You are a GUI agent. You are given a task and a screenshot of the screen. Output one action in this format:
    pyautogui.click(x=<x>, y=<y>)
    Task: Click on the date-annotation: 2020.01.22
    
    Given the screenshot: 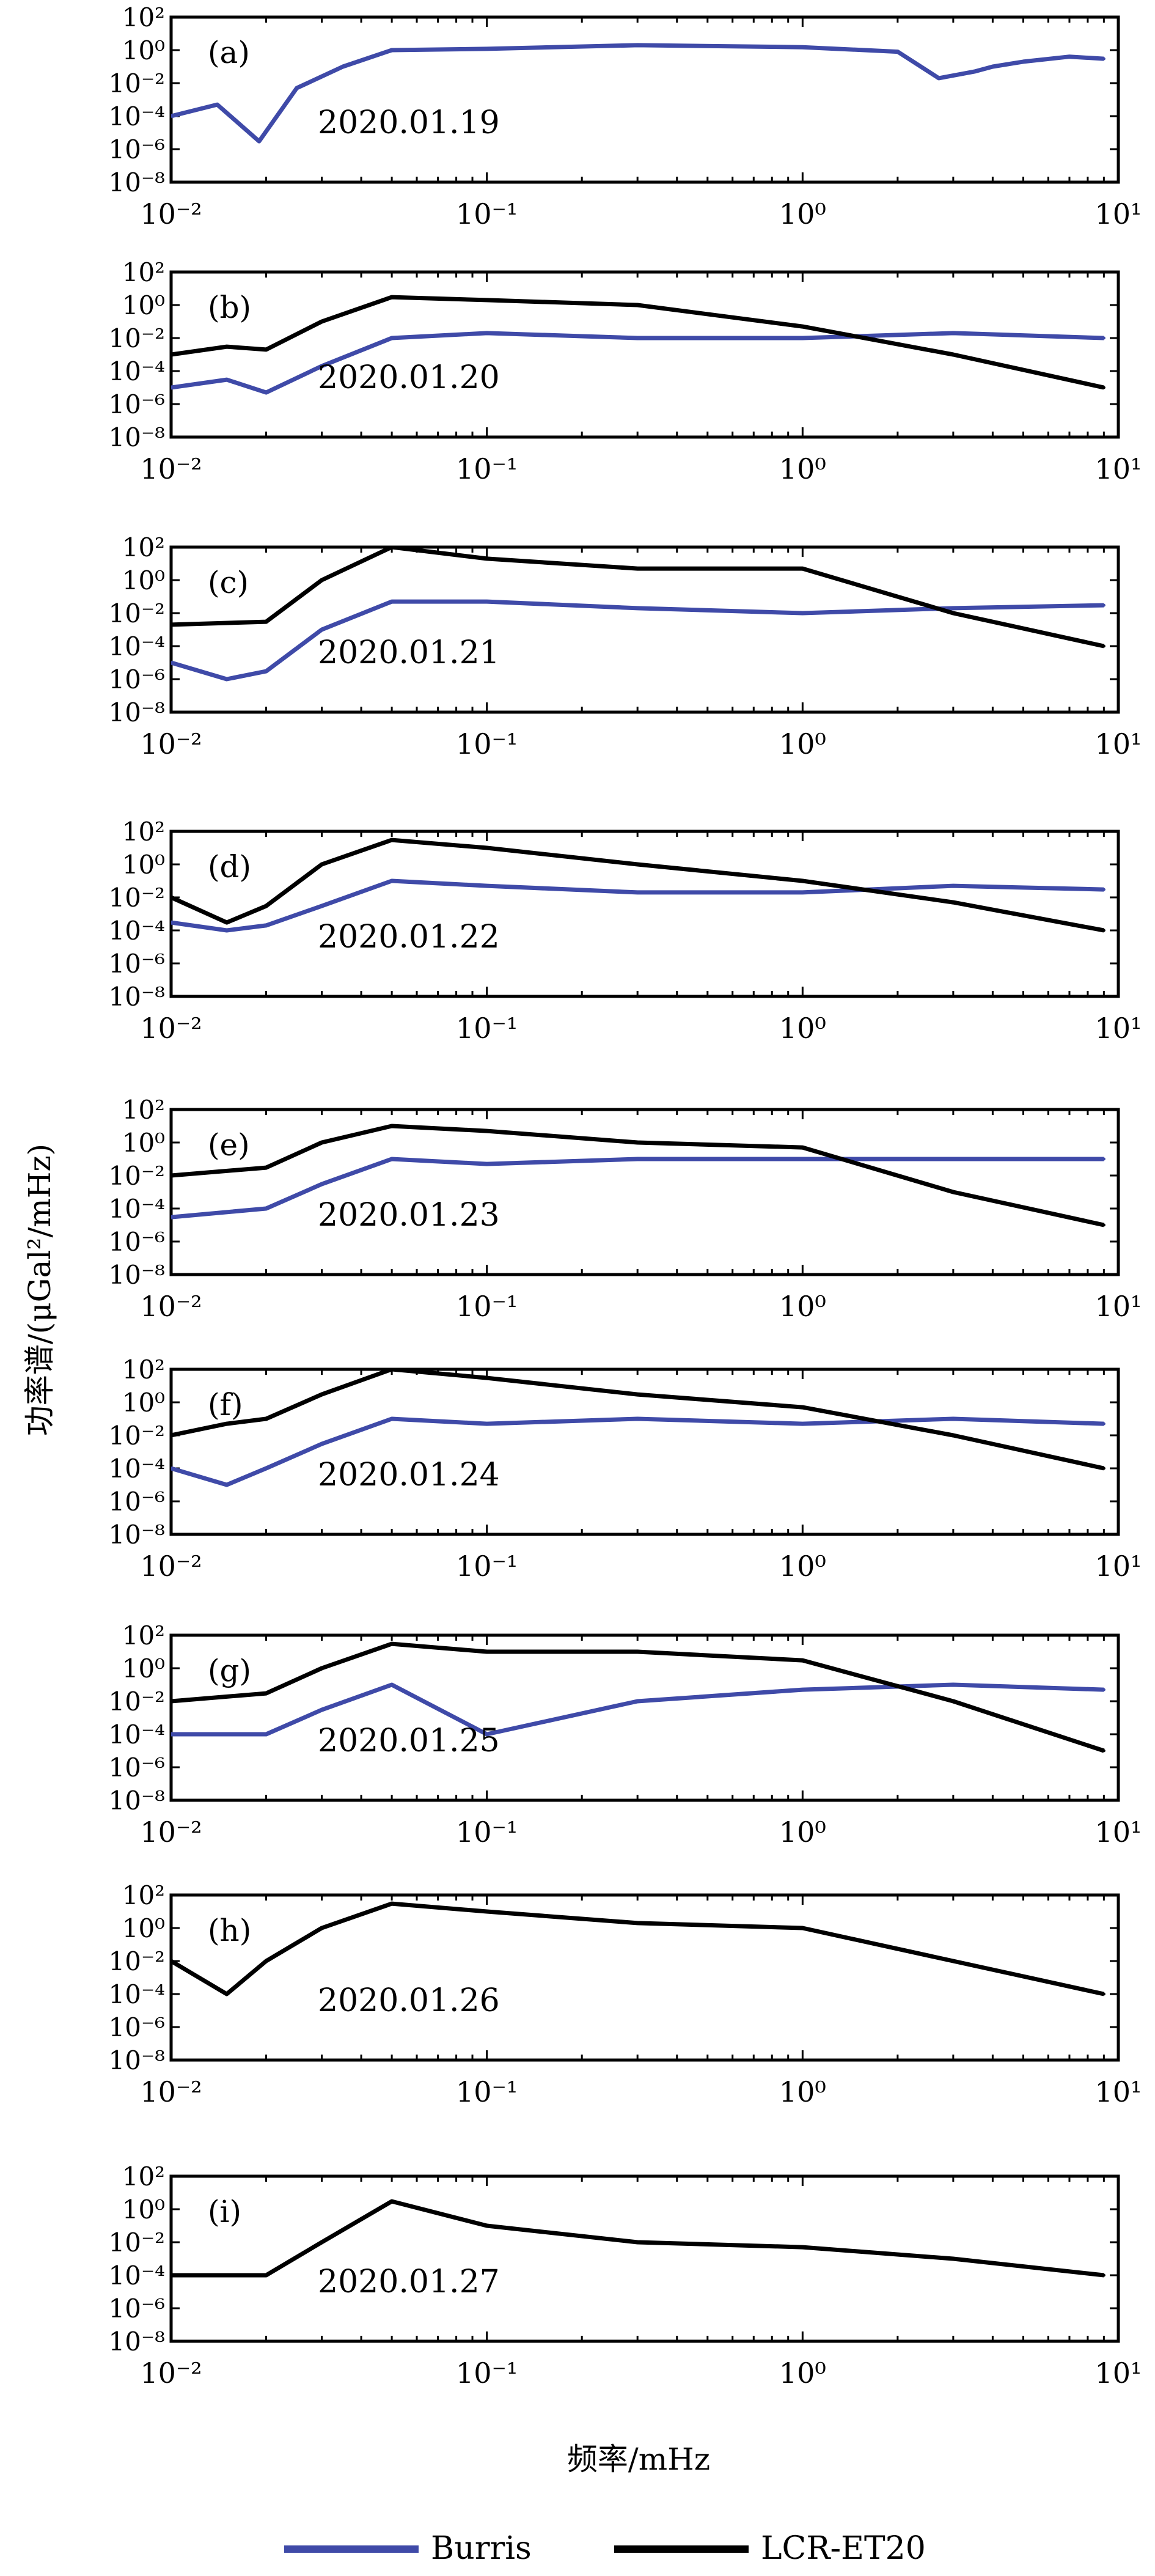 What is the action you would take?
    pyautogui.click(x=409, y=937)
    